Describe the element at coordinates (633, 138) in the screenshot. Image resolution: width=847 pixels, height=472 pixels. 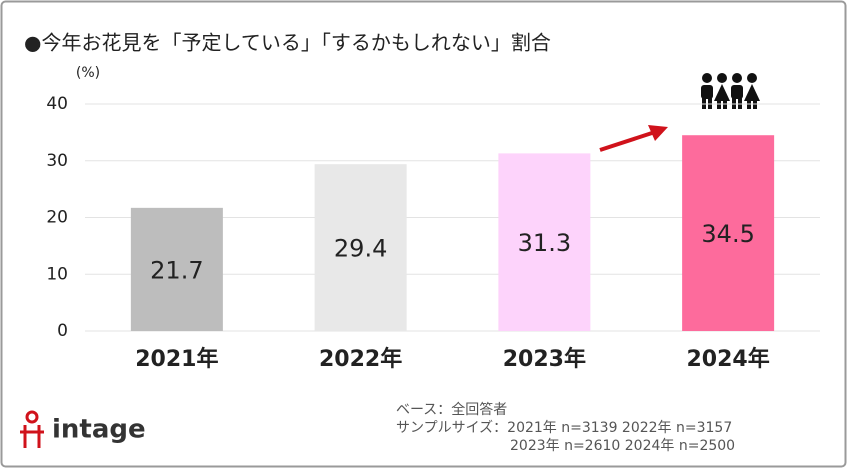
I see `arrow` at that location.